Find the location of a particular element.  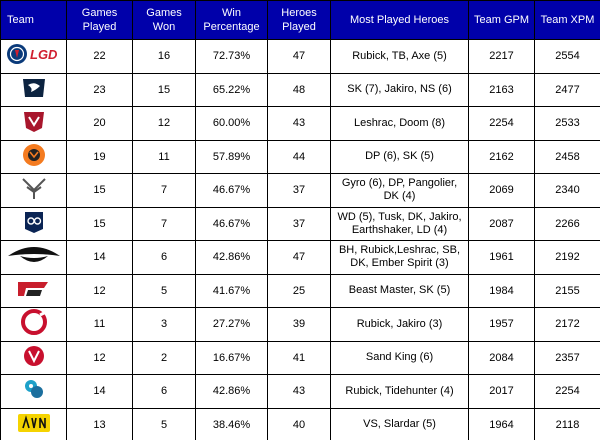

most-played-heroes-line: Leshrac, Doom (8) is located at coordinates (399, 122).